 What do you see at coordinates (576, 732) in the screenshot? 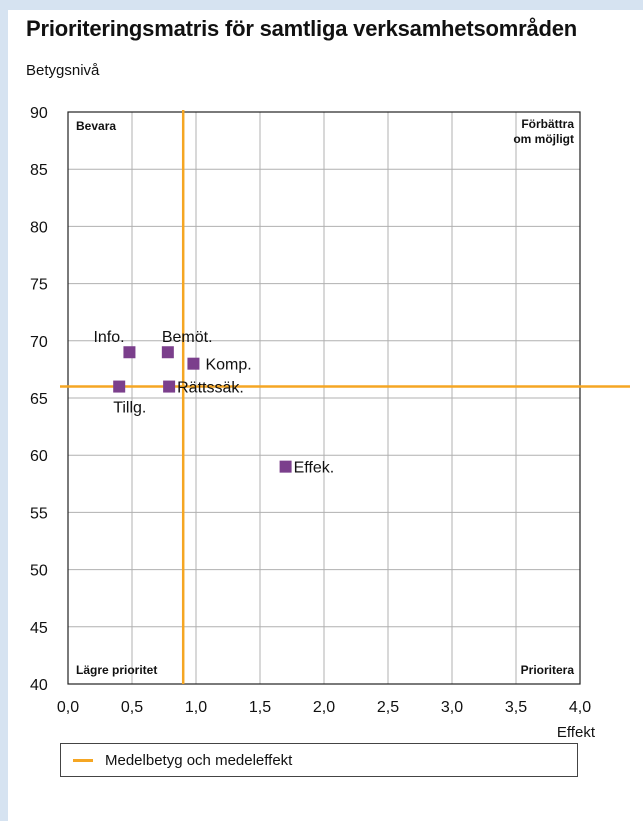
I see `x-axis-label: Effekt` at bounding box center [576, 732].